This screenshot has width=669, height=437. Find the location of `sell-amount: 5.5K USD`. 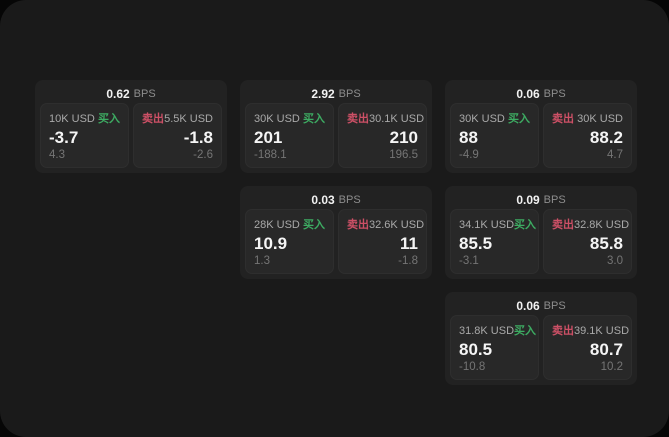

sell-amount: 5.5K USD is located at coordinates (188, 119).